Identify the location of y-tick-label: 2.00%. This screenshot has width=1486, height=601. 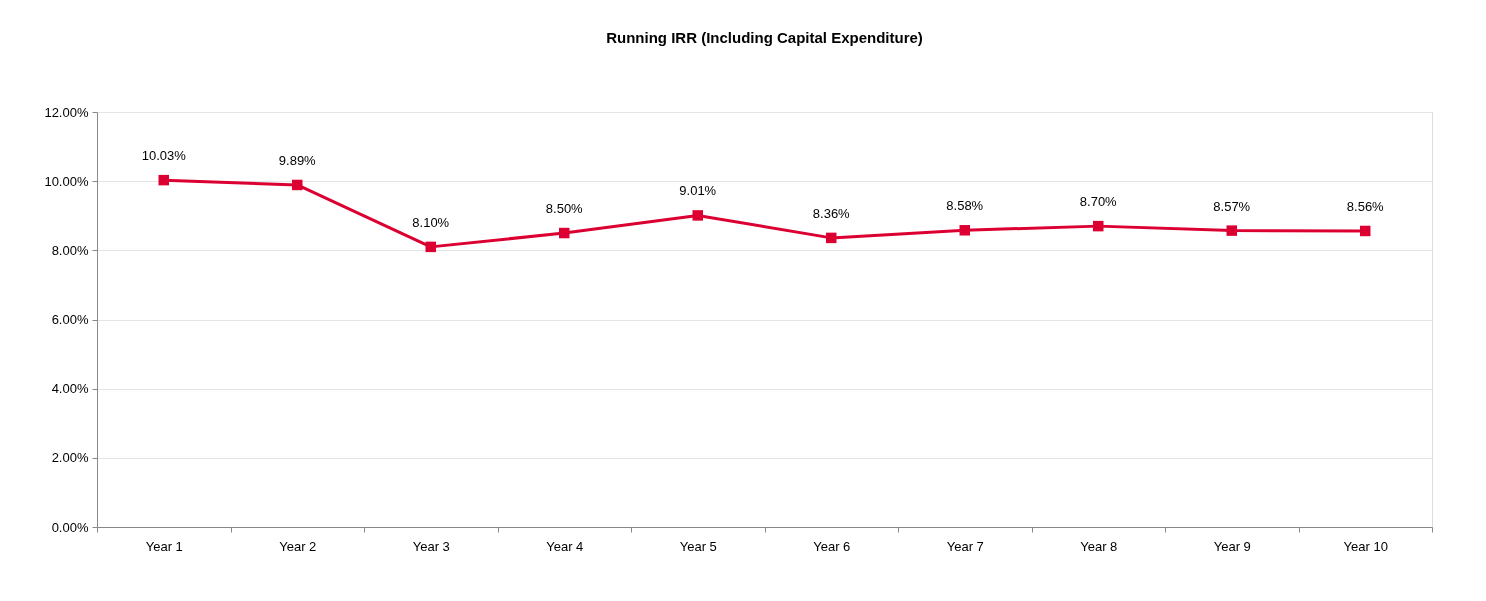
(70, 458).